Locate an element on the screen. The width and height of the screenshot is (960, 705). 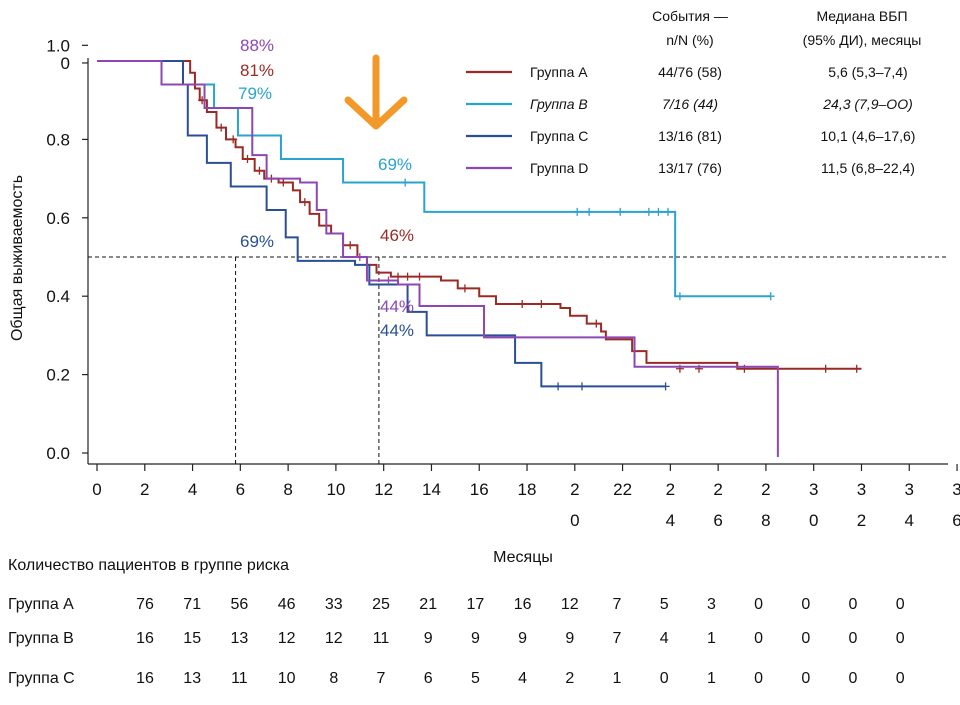
percent-label: 81% is located at coordinates (257, 70).